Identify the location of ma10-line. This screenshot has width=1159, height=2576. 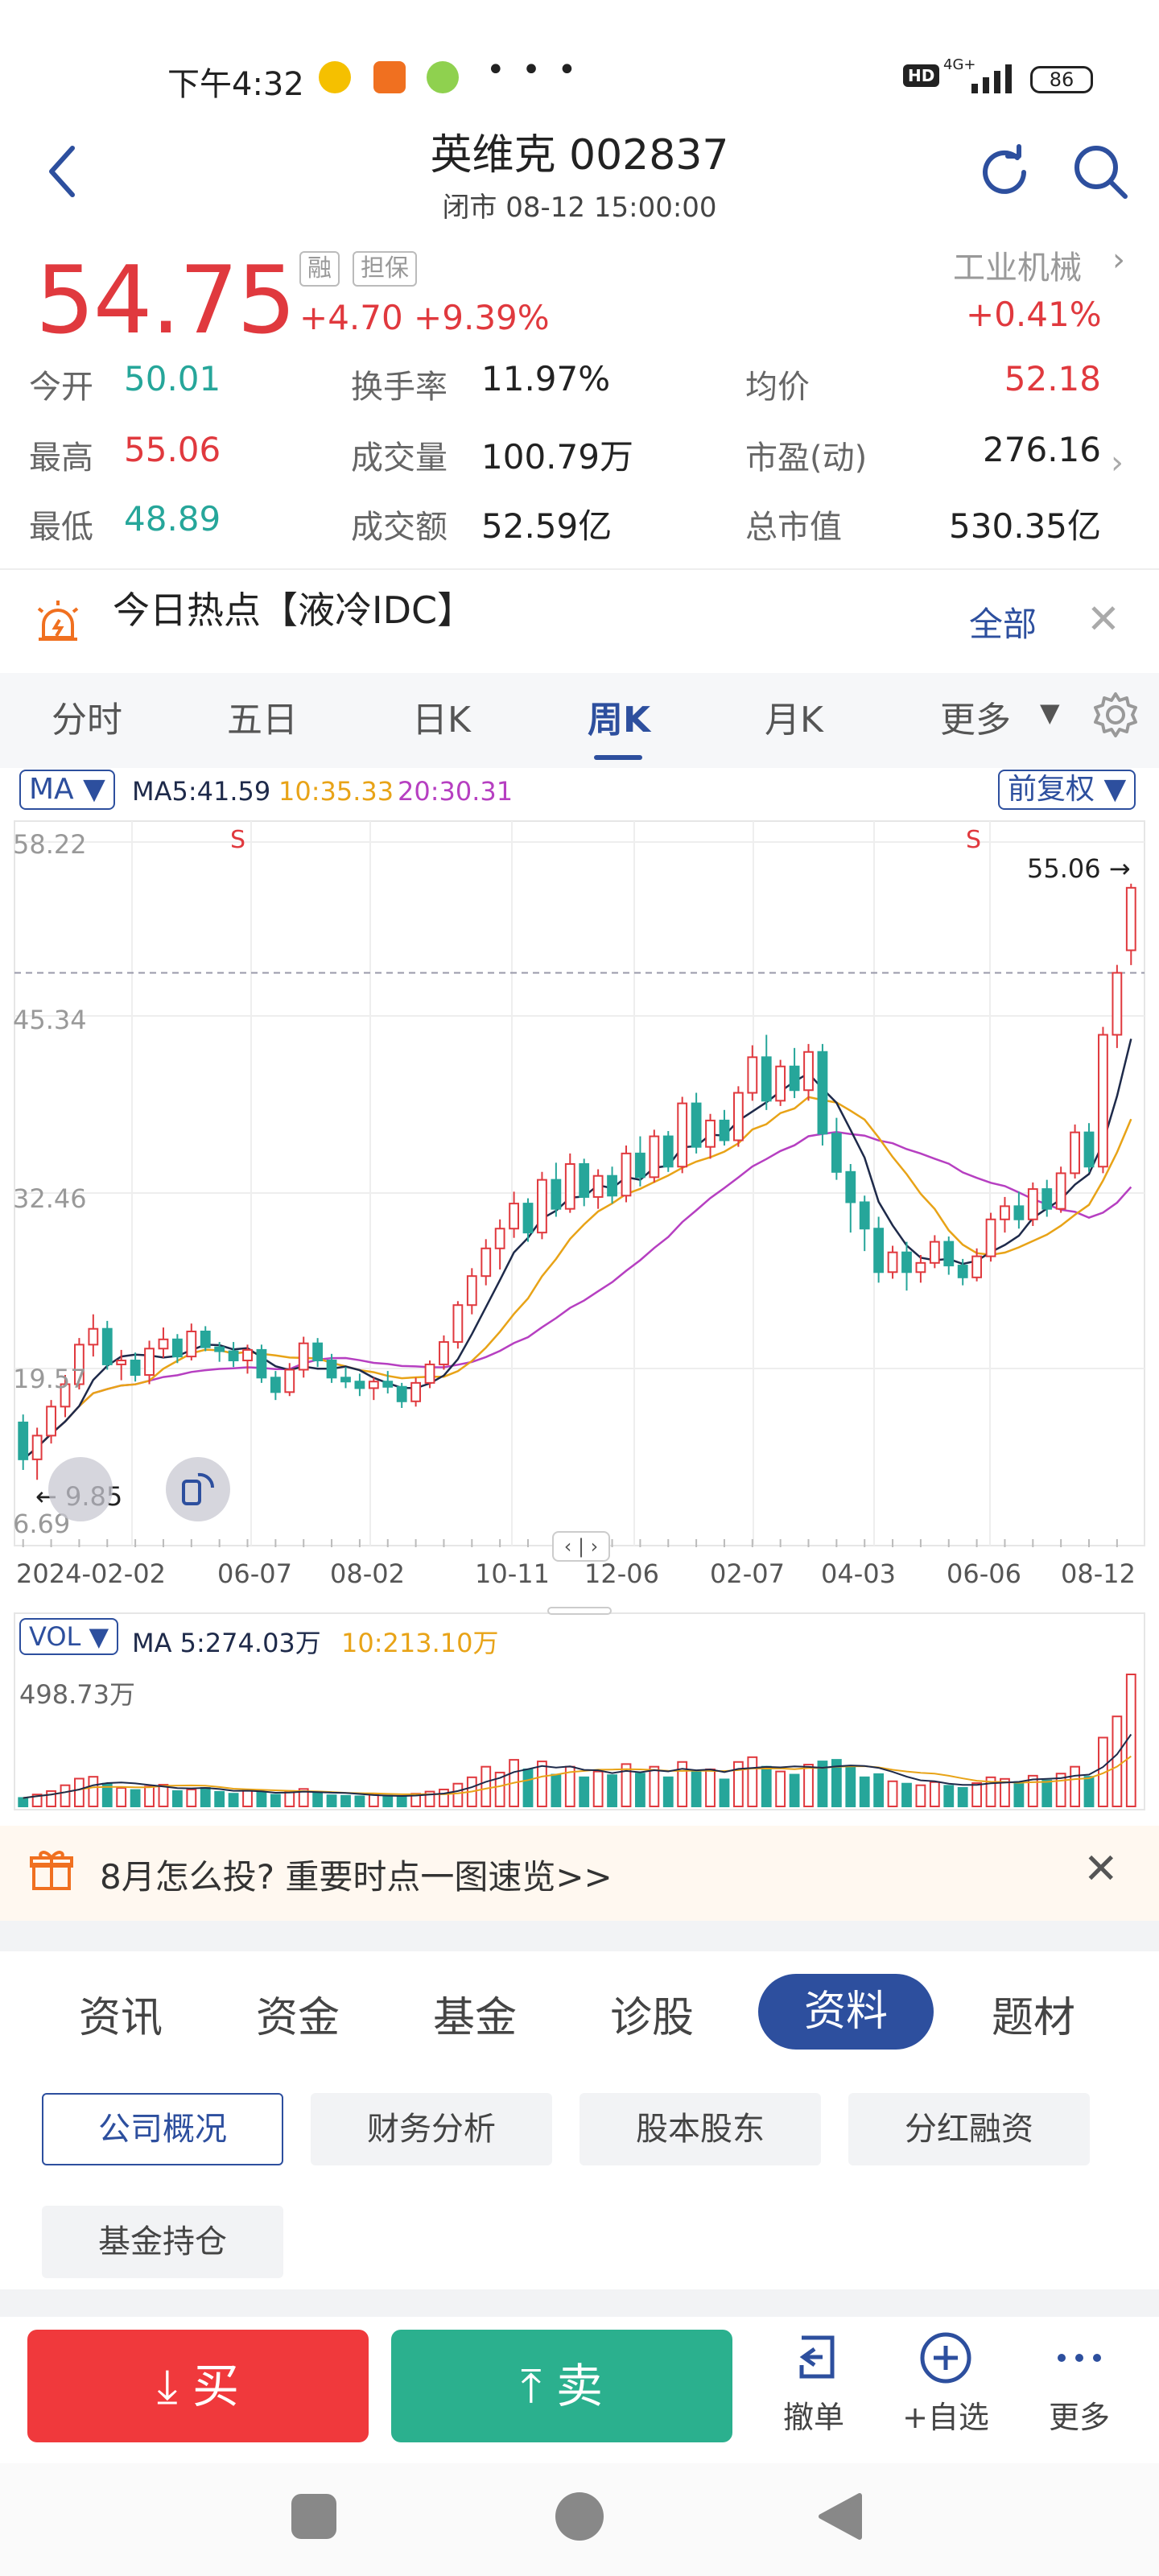
(577, 1278).